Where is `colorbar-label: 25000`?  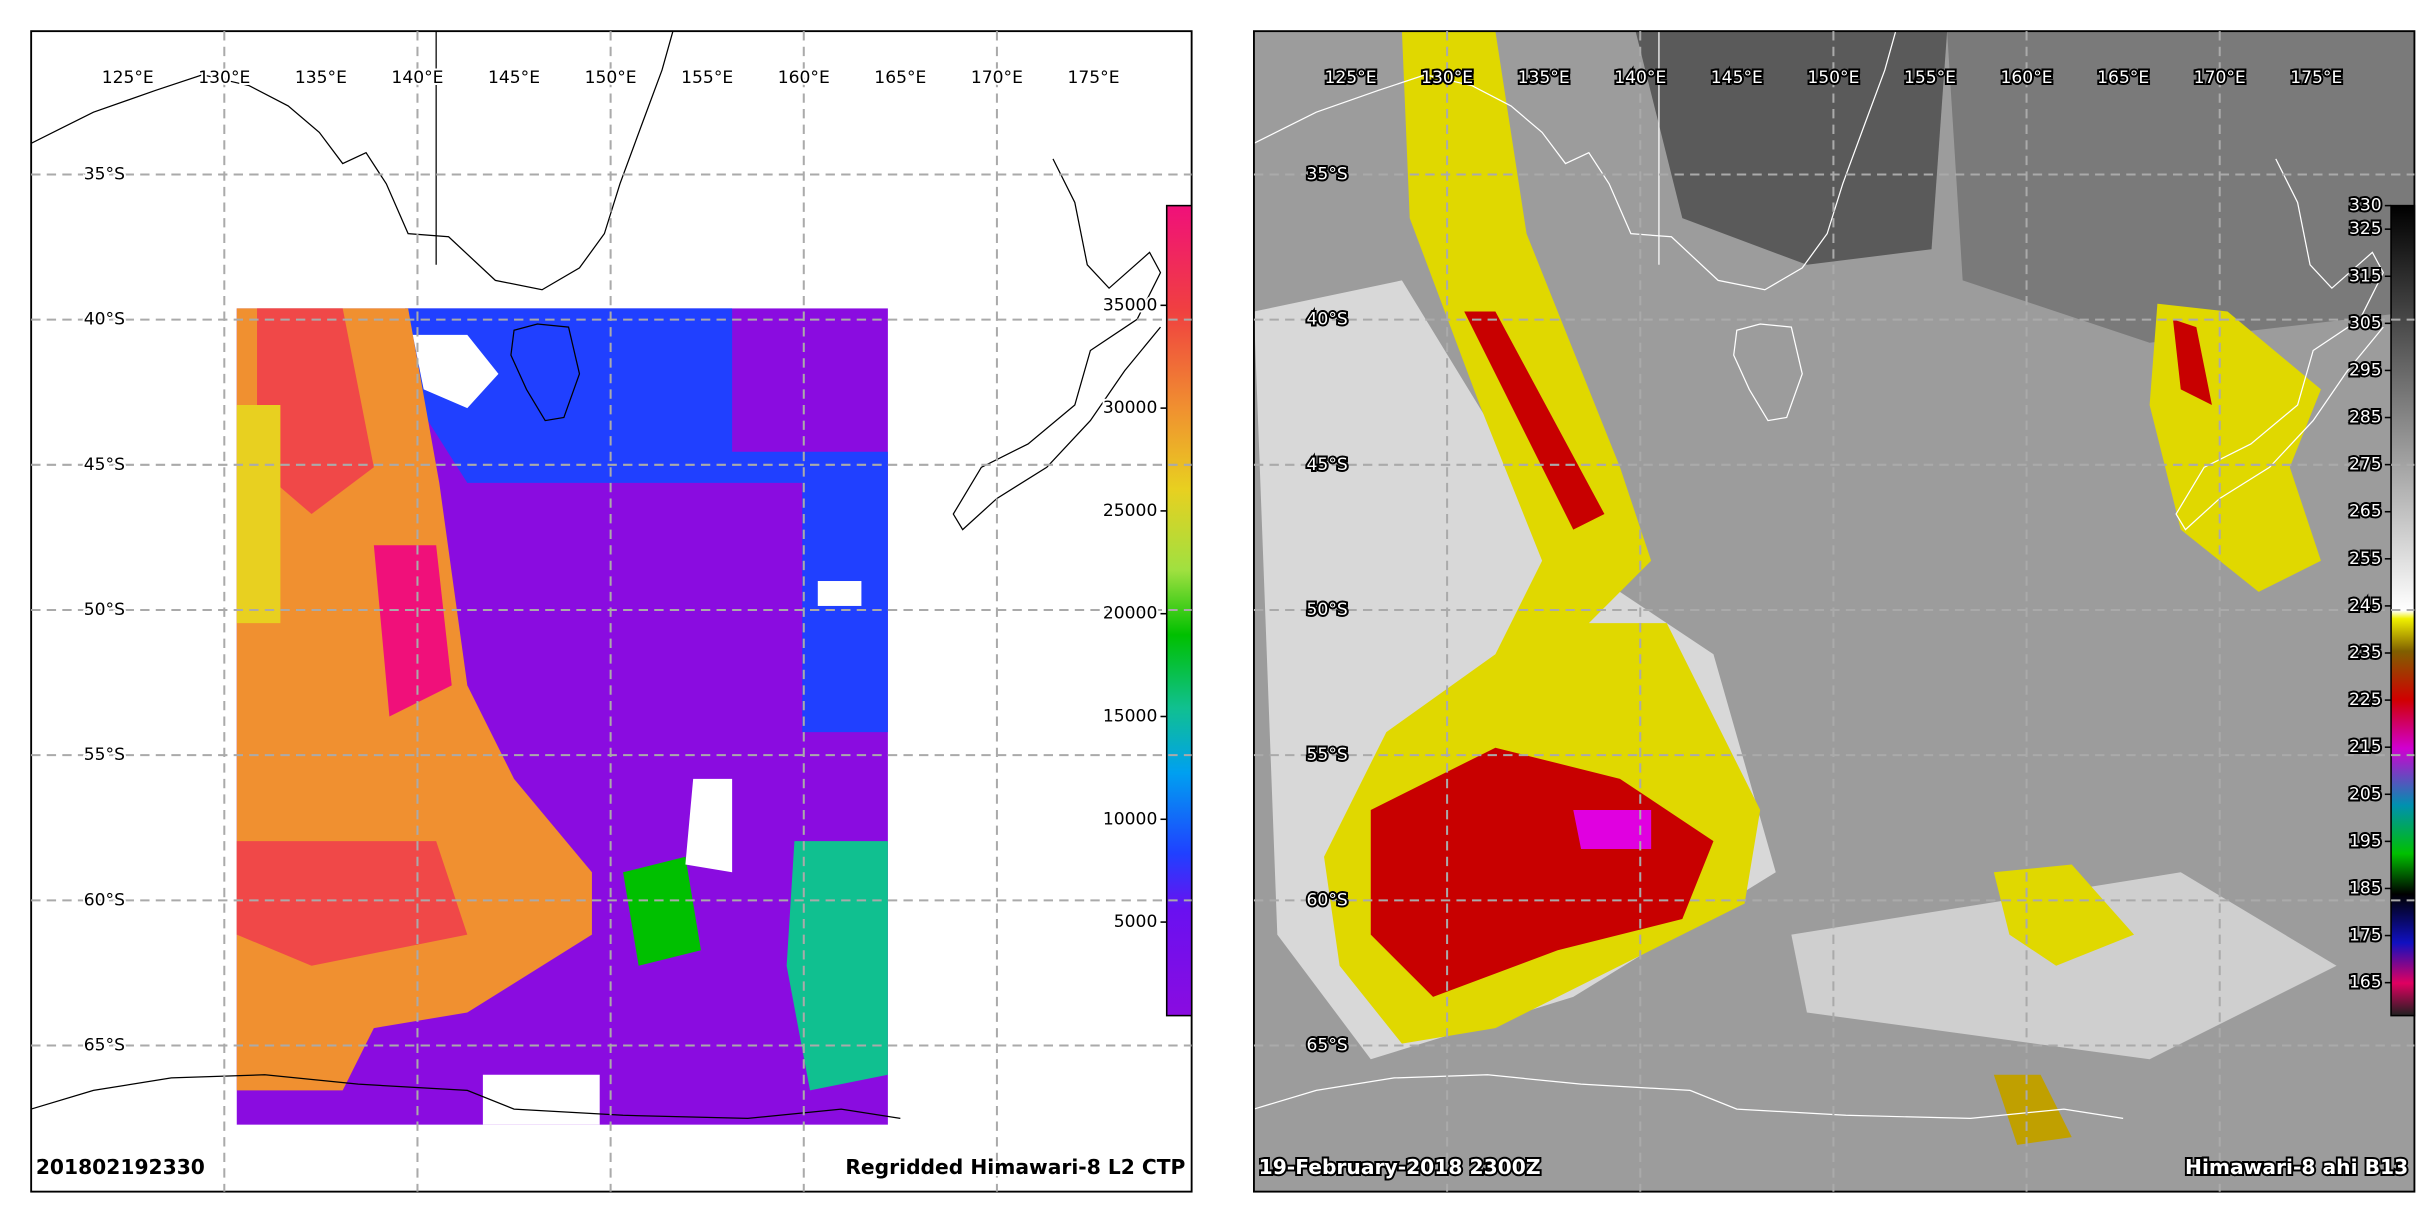 colorbar-label: 25000 is located at coordinates (1130, 511).